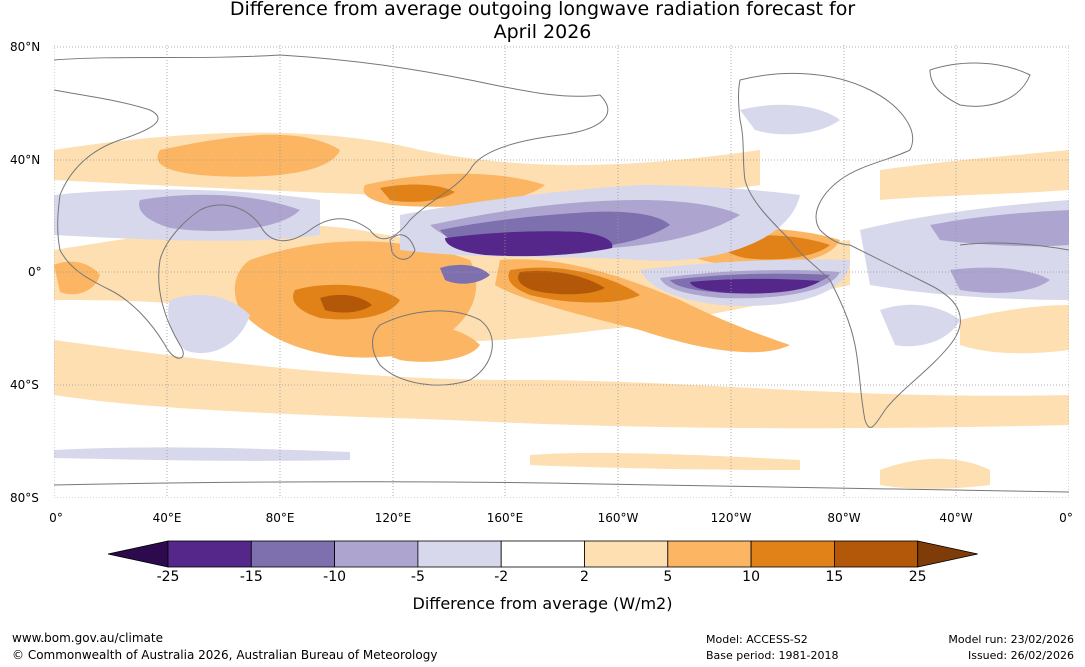 Image resolution: width=1085 pixels, height=667 pixels. What do you see at coordinates (1066, 518) in the screenshot?
I see `lon-label-0-right: 0°` at bounding box center [1066, 518].